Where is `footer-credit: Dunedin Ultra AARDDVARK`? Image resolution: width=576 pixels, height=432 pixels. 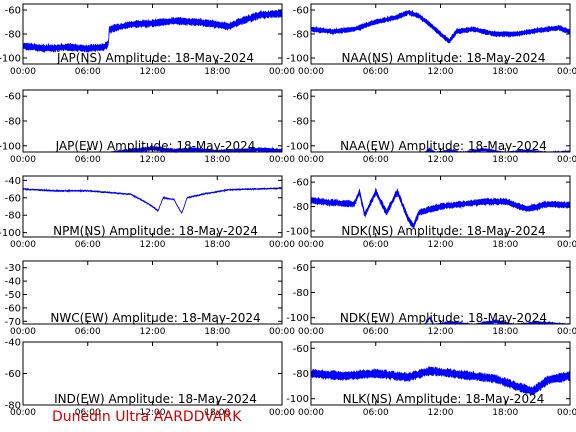 footer-credit: Dunedin Ultra AARDDVARK is located at coordinates (147, 417).